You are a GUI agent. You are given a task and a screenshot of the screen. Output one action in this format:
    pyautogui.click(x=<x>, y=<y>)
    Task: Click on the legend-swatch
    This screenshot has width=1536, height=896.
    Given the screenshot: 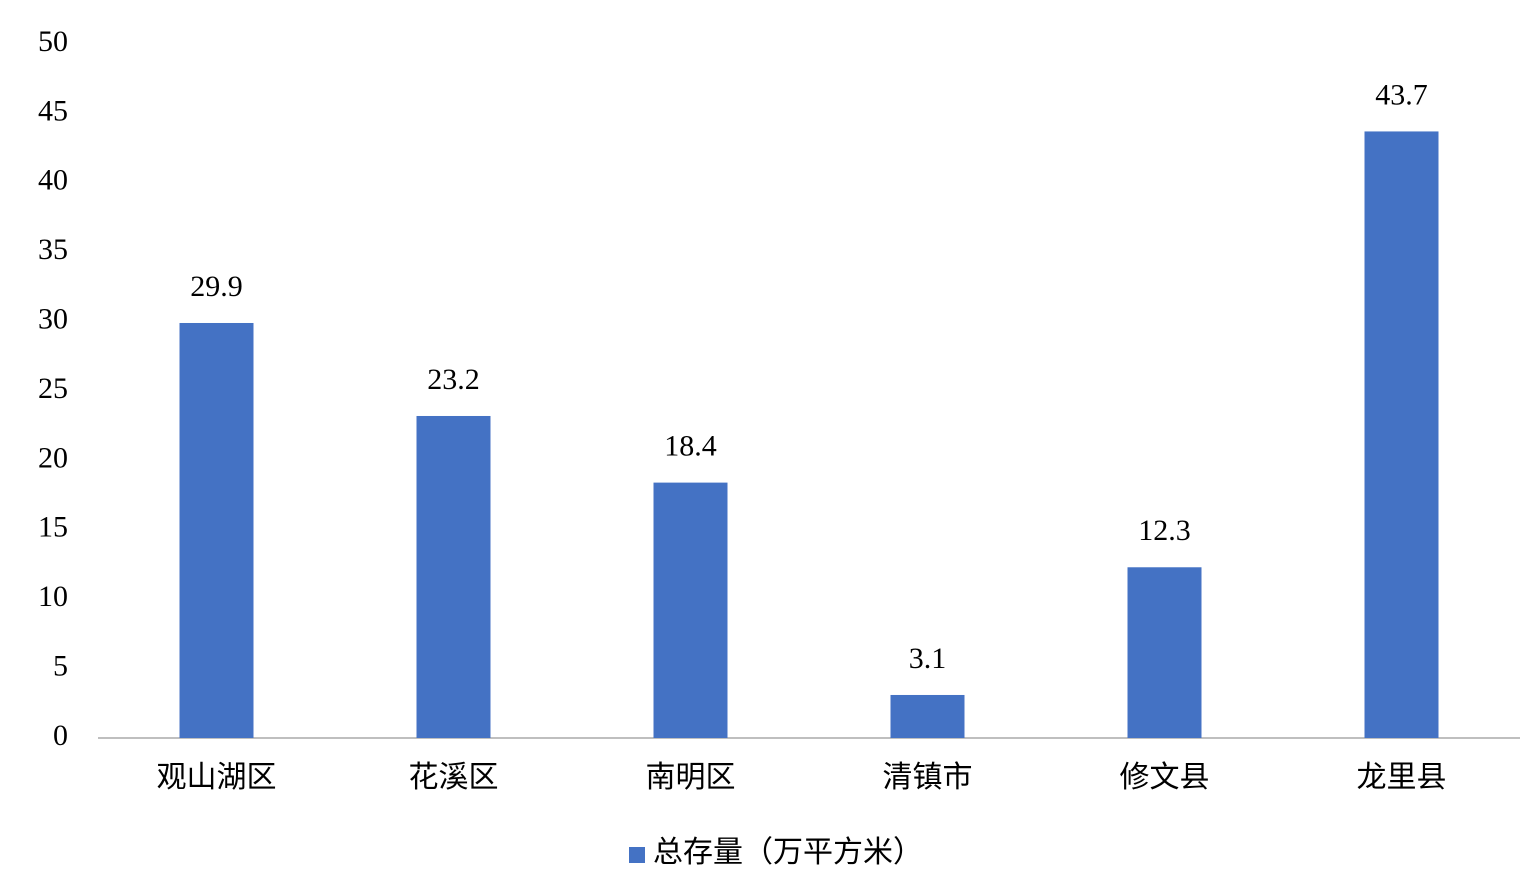 What is the action you would take?
    pyautogui.click(x=637, y=855)
    